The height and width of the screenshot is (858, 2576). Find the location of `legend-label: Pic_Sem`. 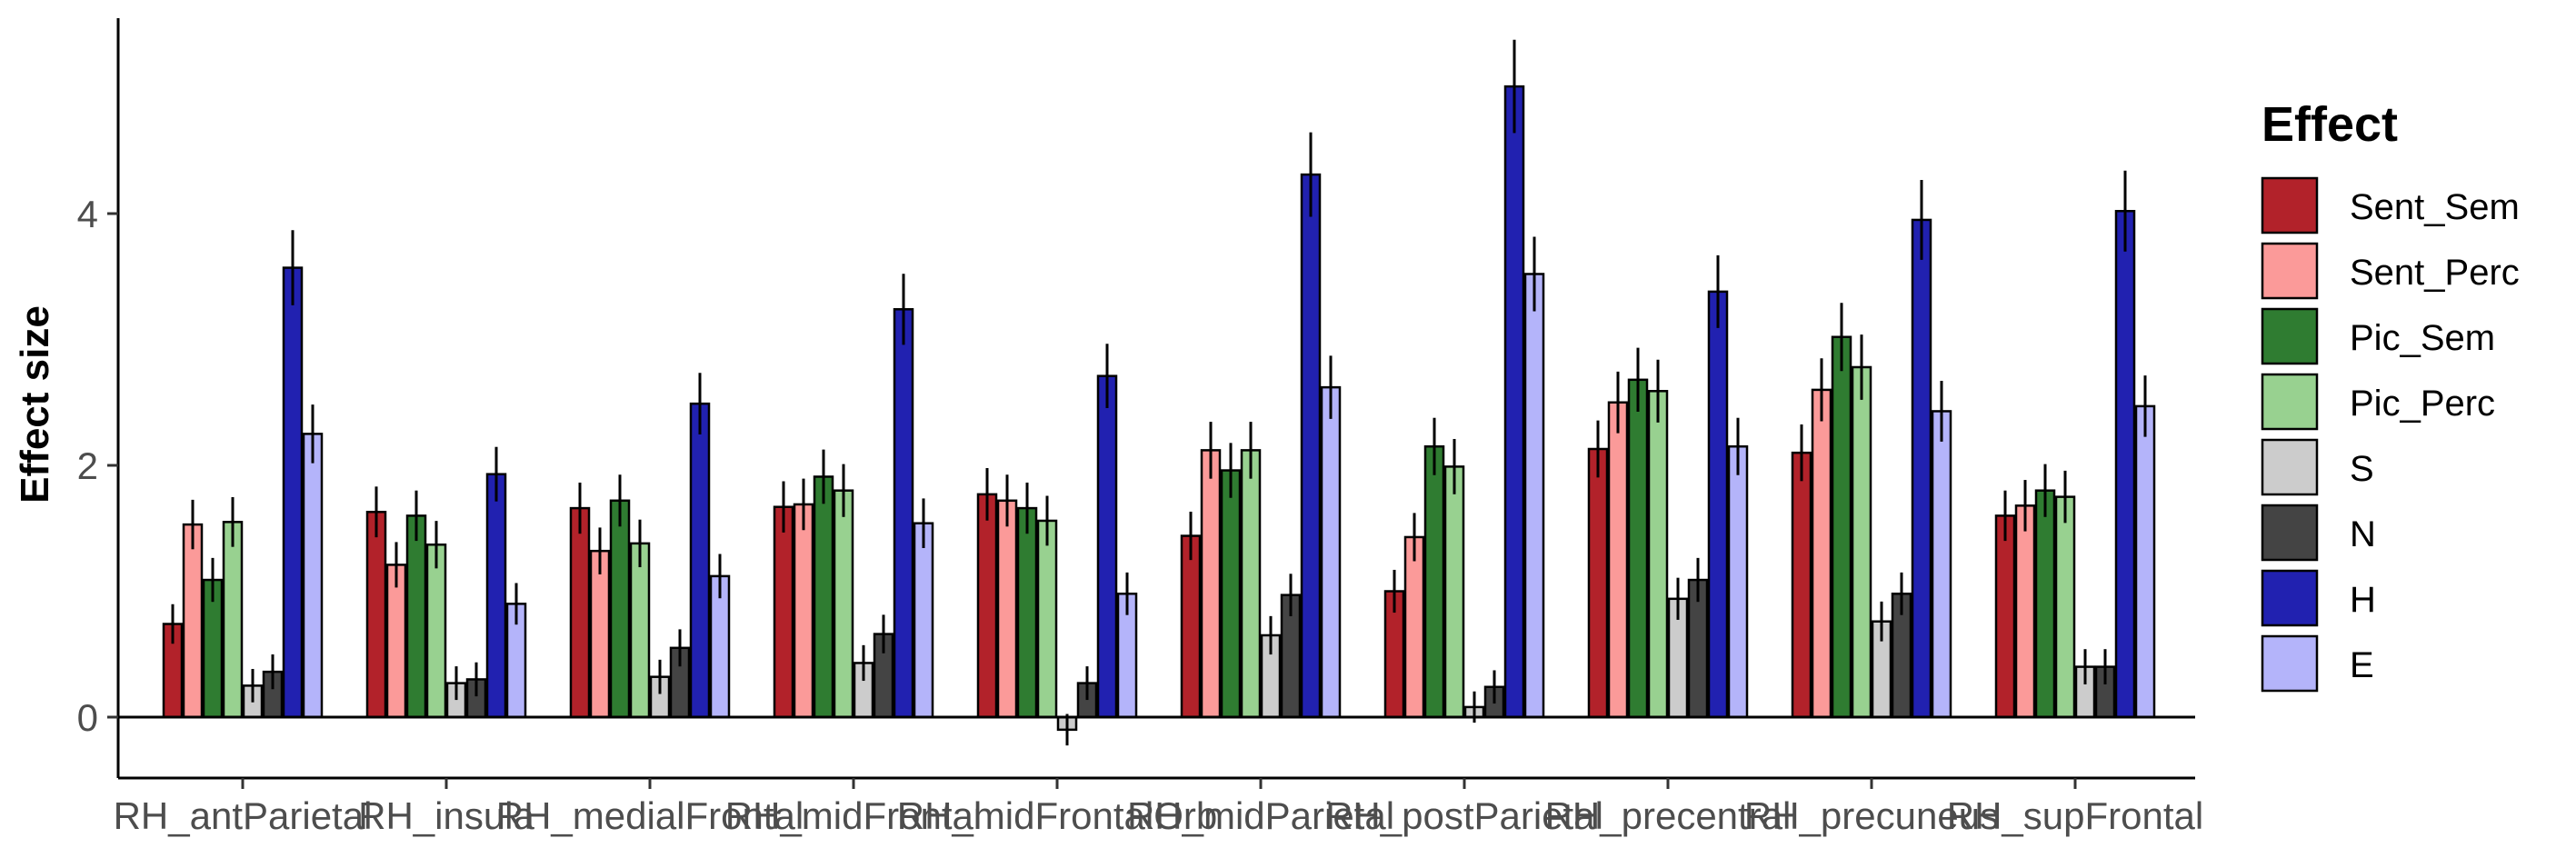

legend-label: Pic_Sem is located at coordinates (2422, 338).